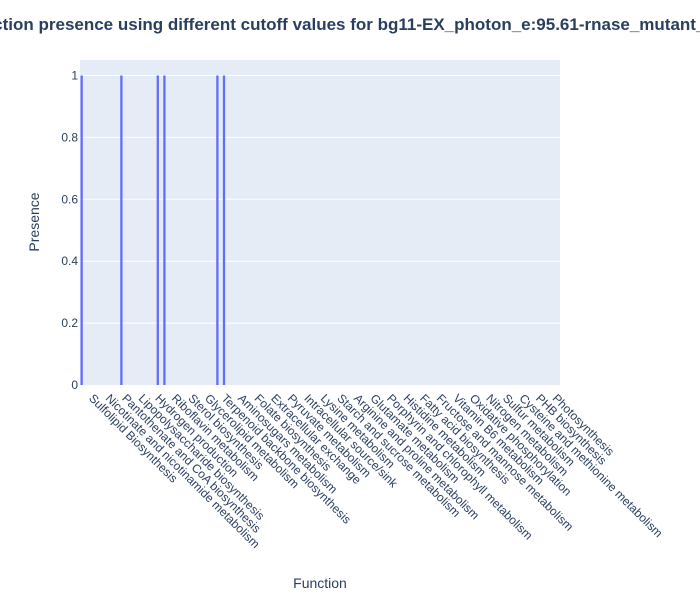 The height and width of the screenshot is (600, 700). What do you see at coordinates (34, 221) in the screenshot?
I see `y-axis-title: Presence` at bounding box center [34, 221].